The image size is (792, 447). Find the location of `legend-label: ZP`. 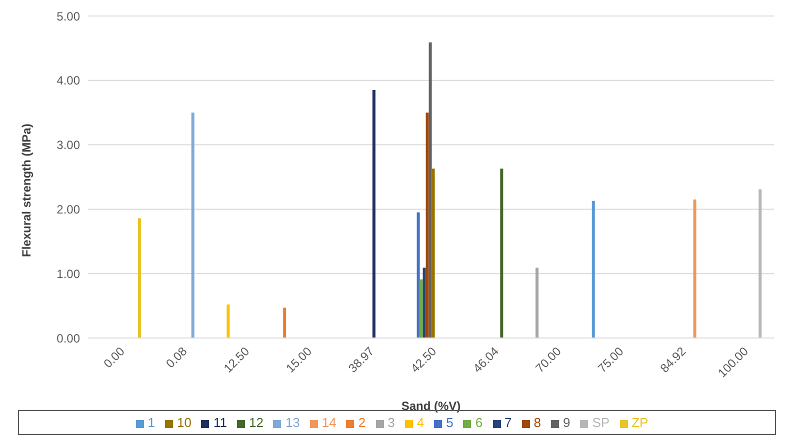

legend-label: ZP is located at coordinates (640, 422).